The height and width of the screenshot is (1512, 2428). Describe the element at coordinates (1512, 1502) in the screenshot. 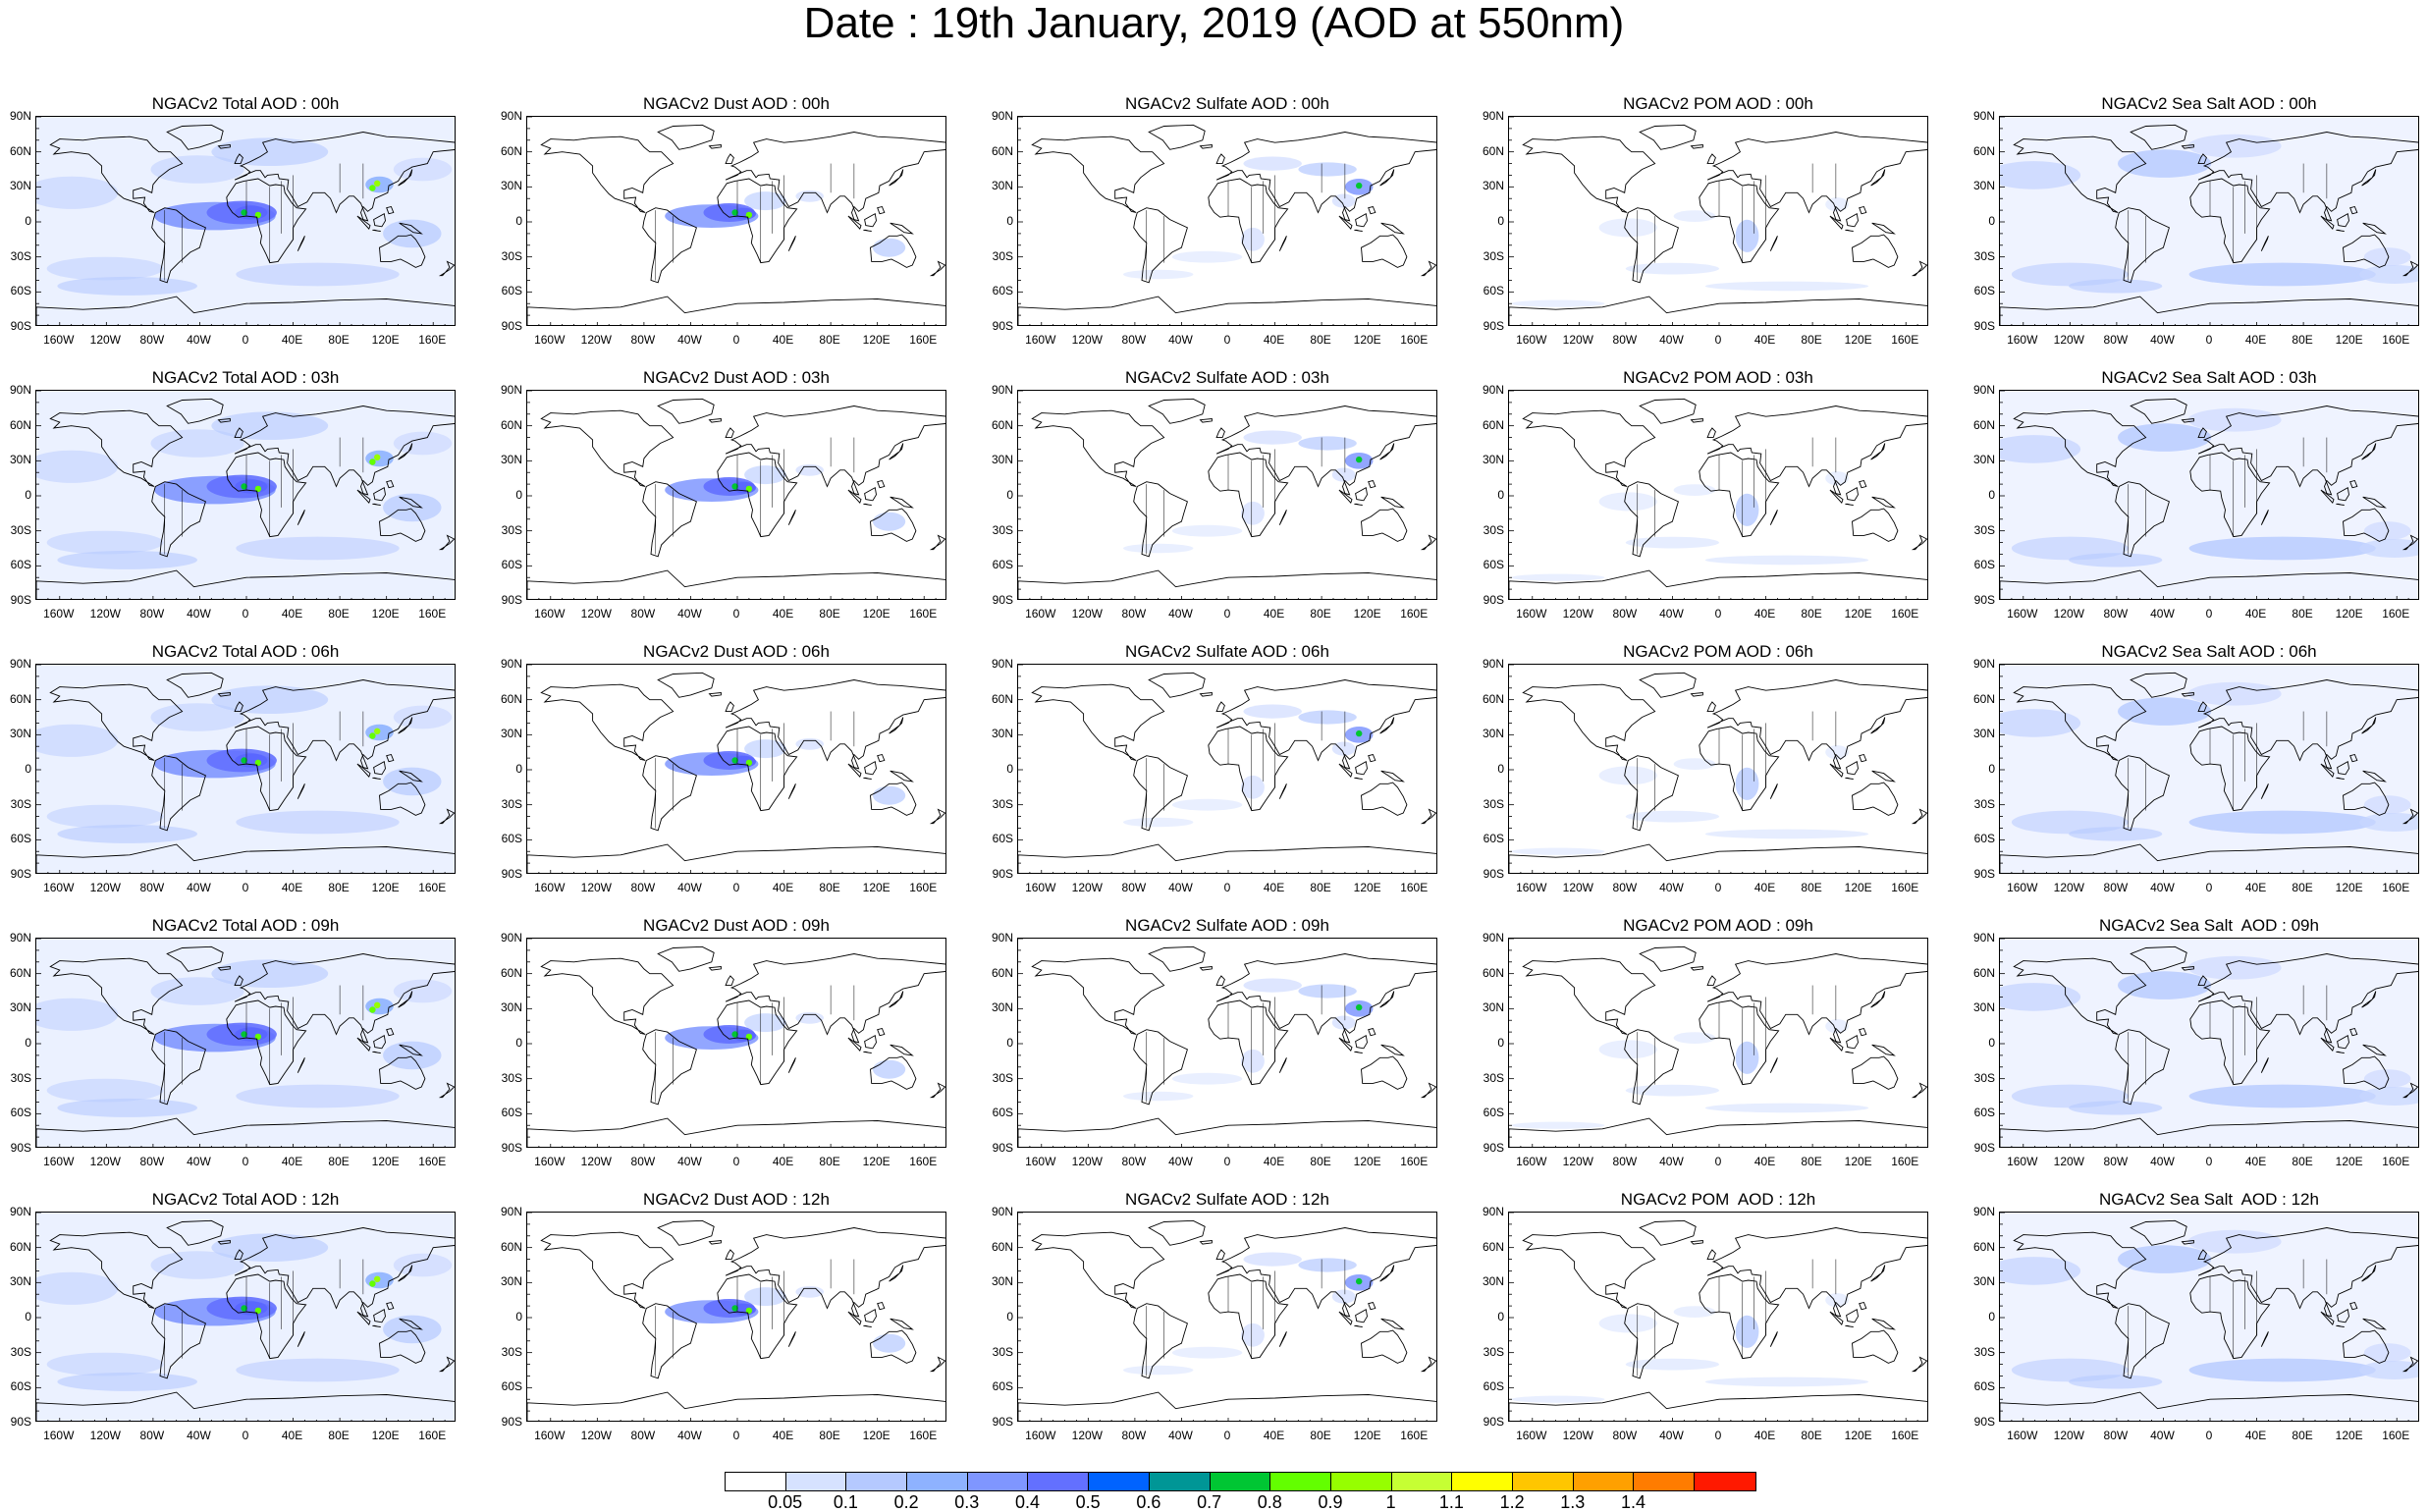

I see `colorbar-label: 1.2` at that location.